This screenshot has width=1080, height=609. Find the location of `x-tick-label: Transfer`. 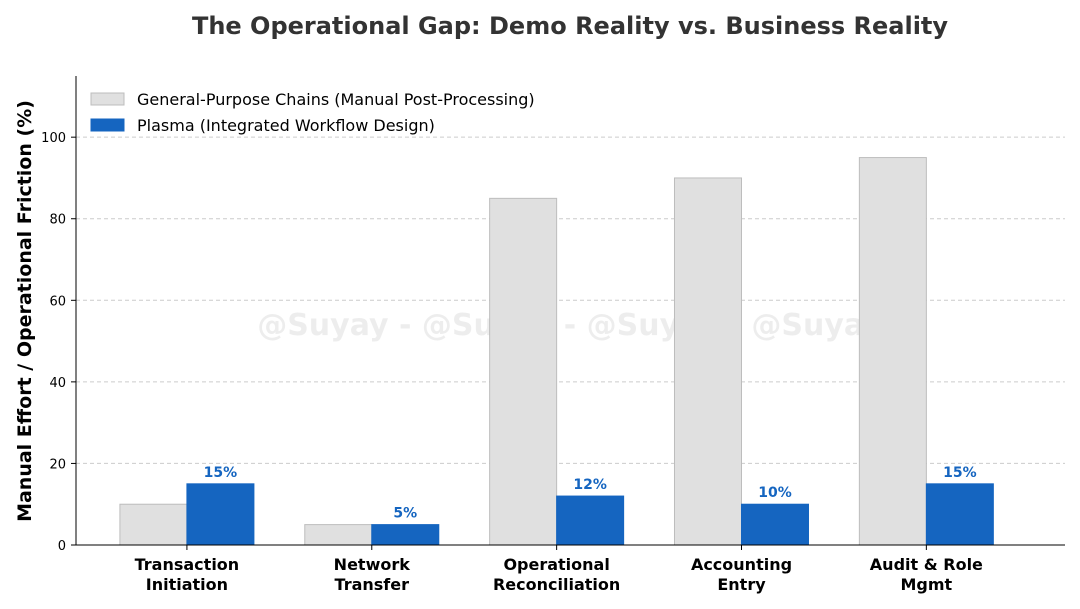

x-tick-label: Transfer is located at coordinates (372, 584).